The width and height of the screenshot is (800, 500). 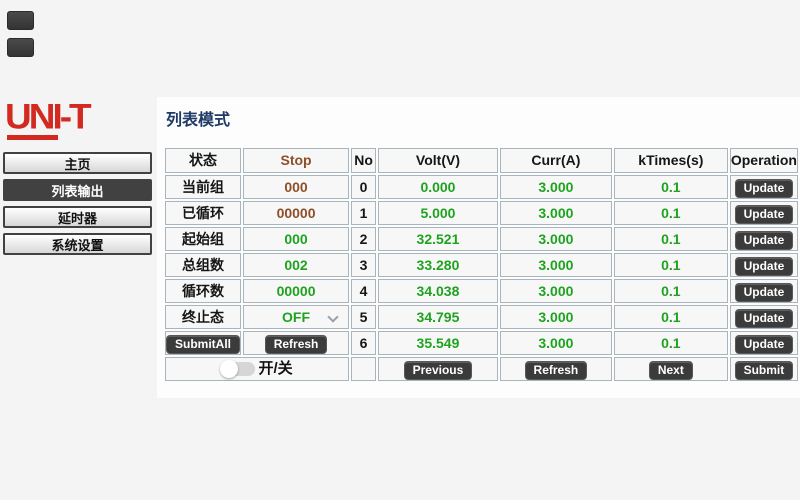 What do you see at coordinates (438, 317) in the screenshot?
I see `volt-cell: 34.795` at bounding box center [438, 317].